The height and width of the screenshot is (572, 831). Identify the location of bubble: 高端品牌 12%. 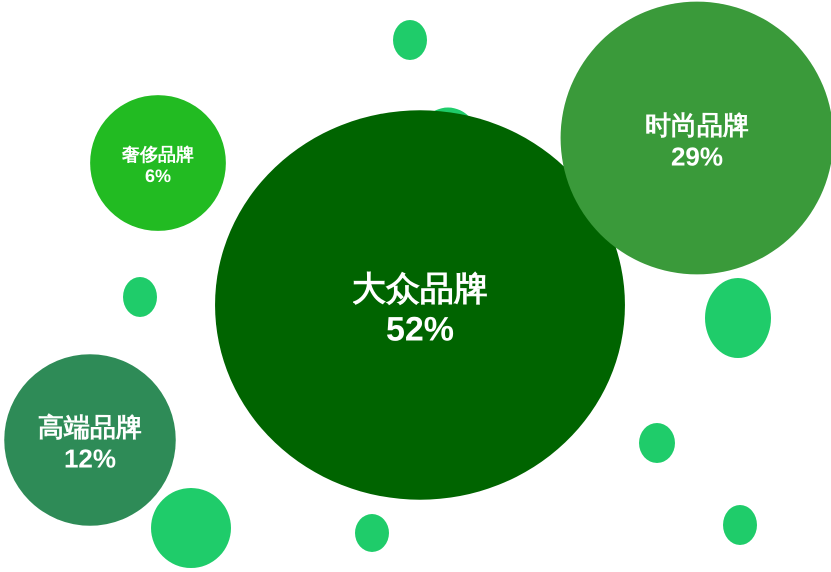
(90, 440).